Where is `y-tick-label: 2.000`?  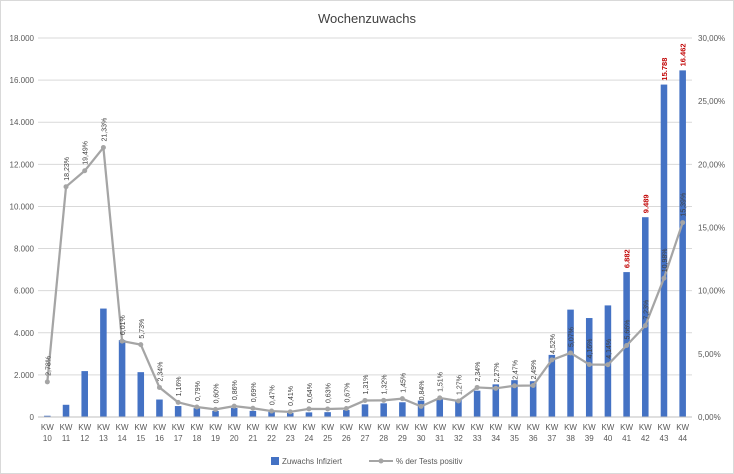
y-tick-label: 2.000 is located at coordinates (24, 375).